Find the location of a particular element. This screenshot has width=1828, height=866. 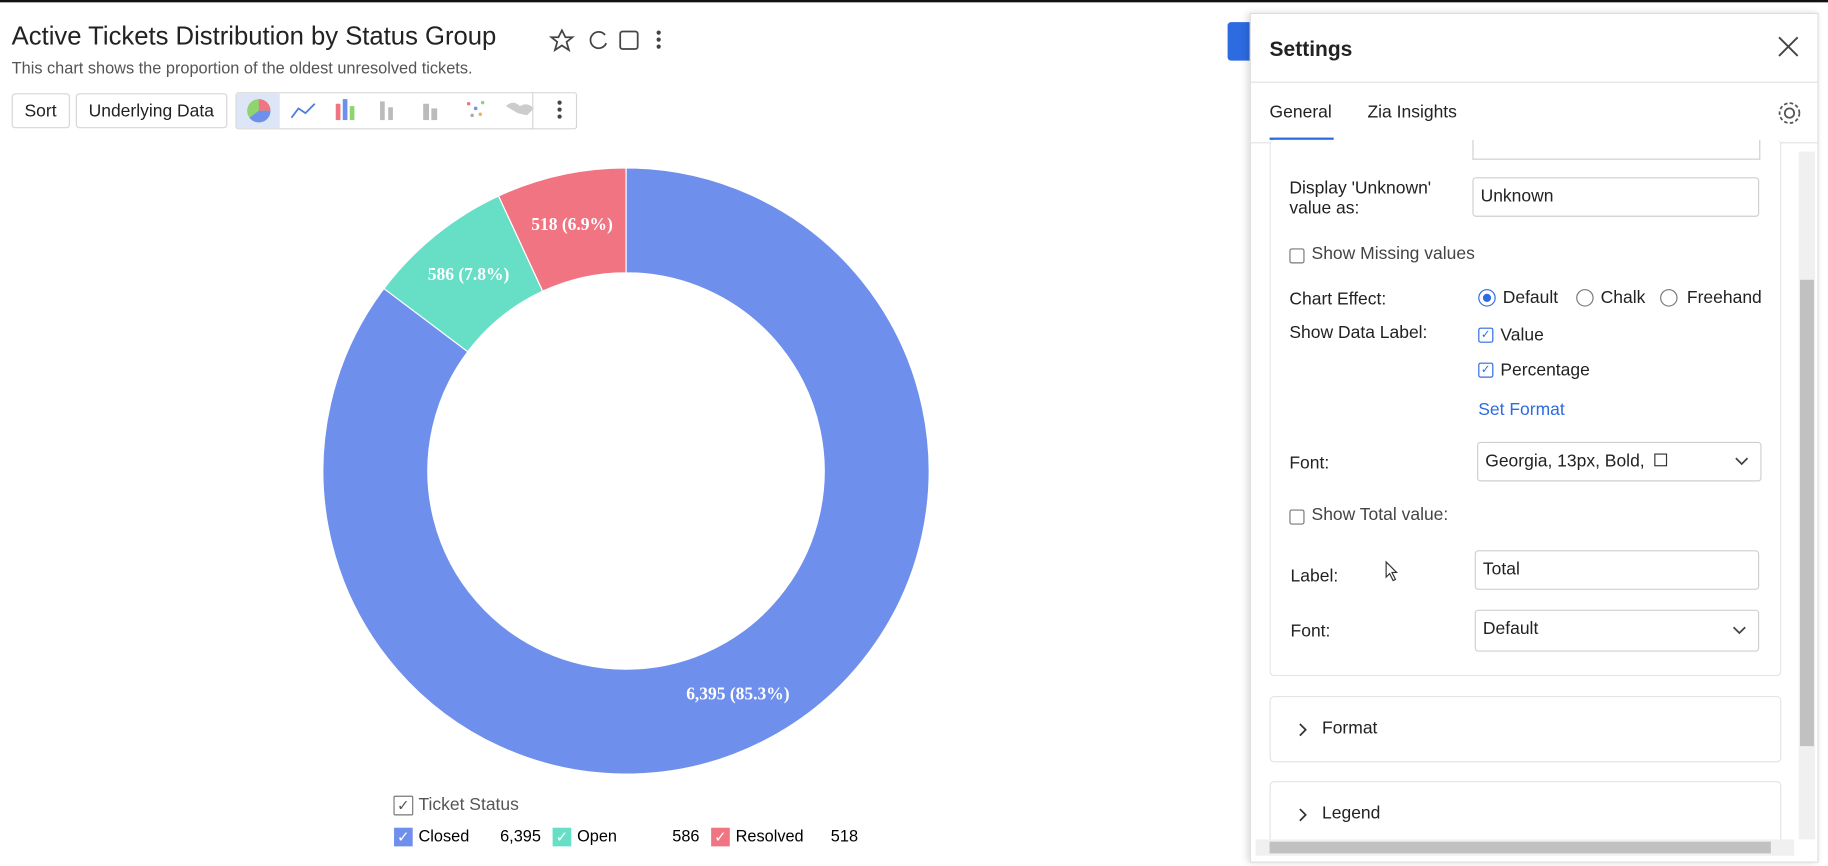

stack-type is located at coordinates (382, 111).